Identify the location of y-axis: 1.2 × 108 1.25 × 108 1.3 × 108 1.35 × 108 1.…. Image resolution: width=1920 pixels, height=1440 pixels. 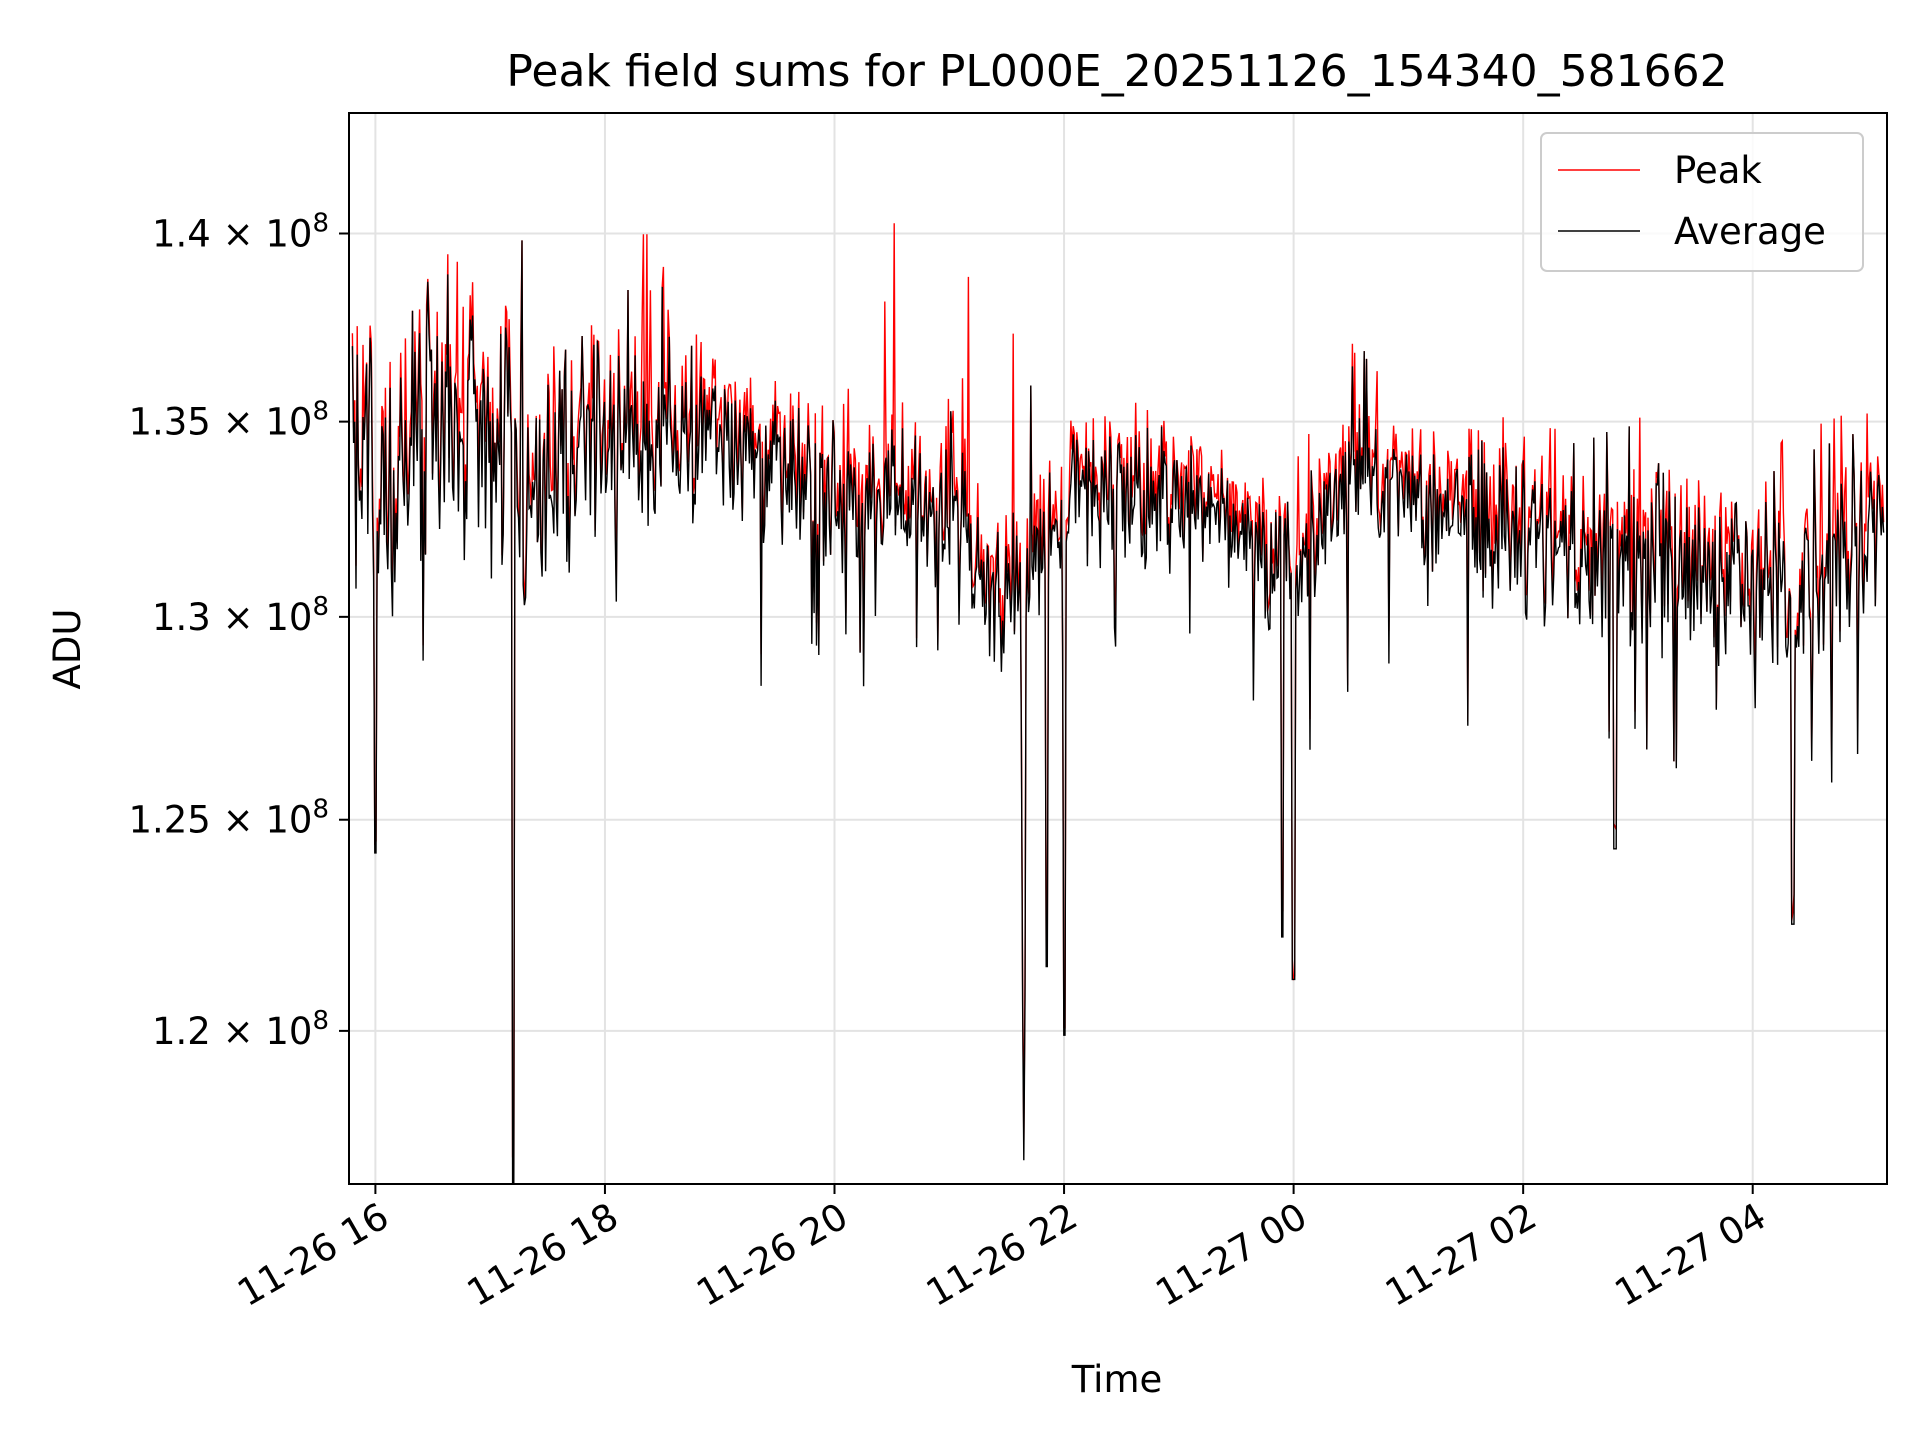
(238, 631).